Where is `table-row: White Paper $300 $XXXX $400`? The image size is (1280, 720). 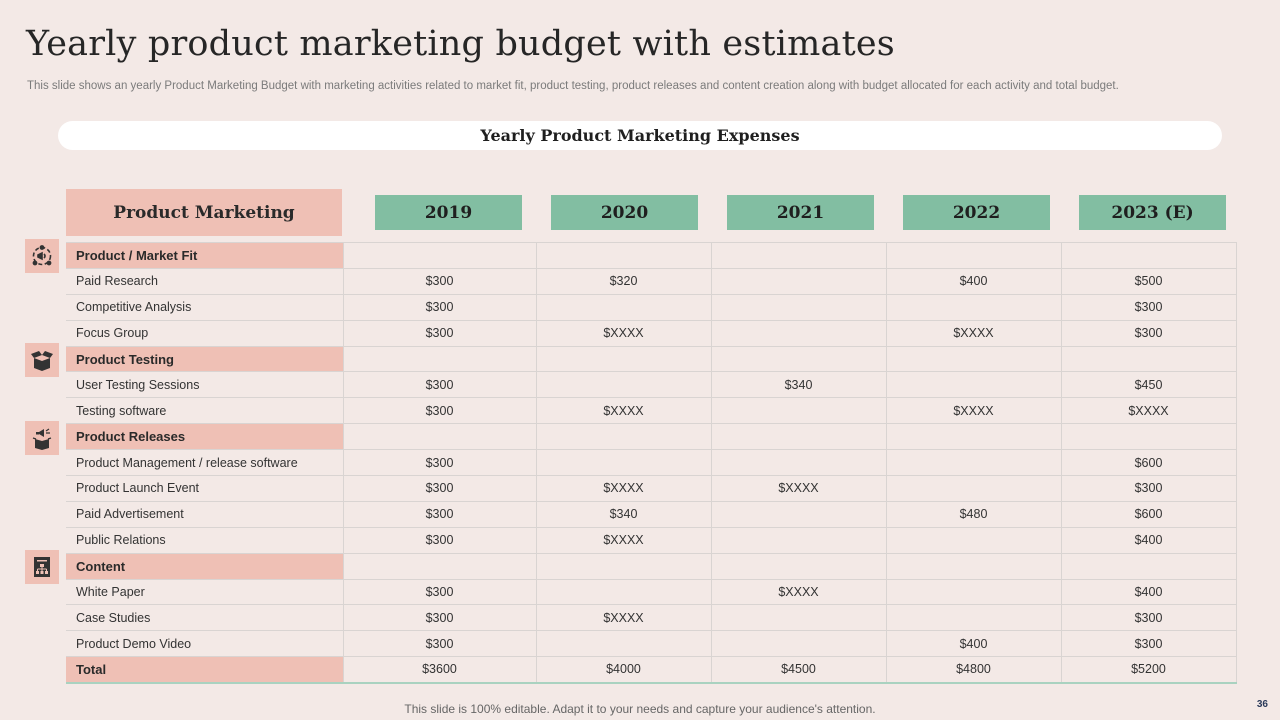
table-row: White Paper $300 $XXXX $400 is located at coordinates (651, 592).